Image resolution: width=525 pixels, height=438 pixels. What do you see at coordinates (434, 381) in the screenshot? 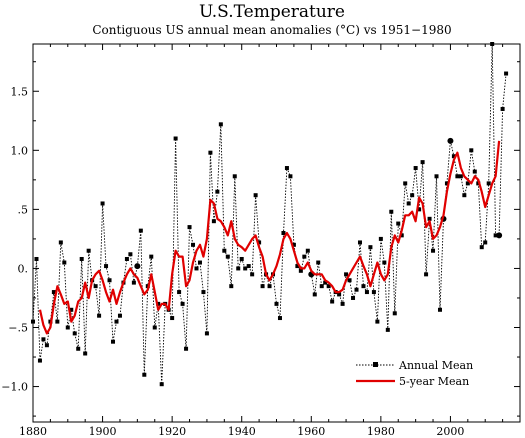
I see `legend-five-year-label: 5-year Mean` at bounding box center [434, 381].